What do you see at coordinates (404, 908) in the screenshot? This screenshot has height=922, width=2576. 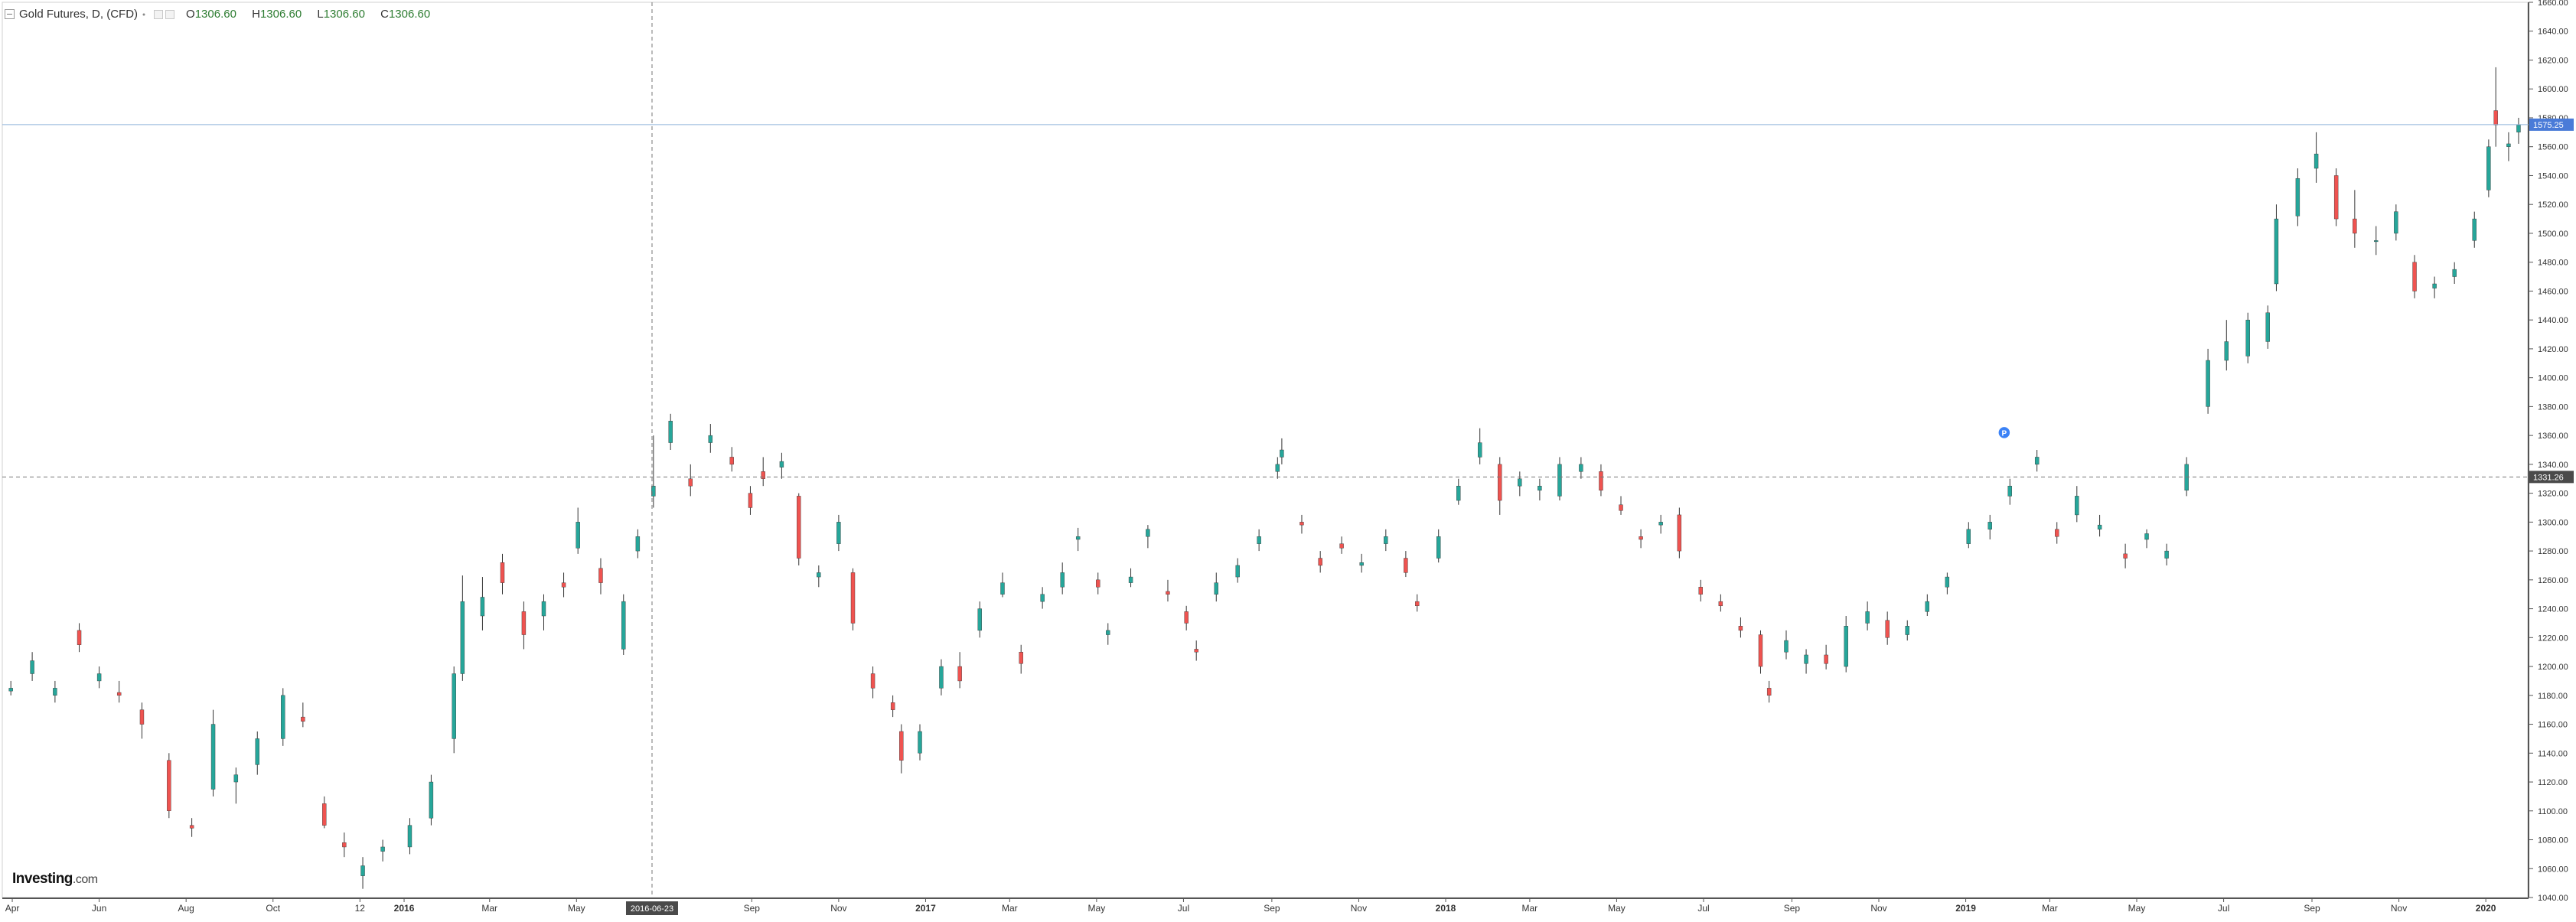 I see `time-tick-label: 2016` at bounding box center [404, 908].